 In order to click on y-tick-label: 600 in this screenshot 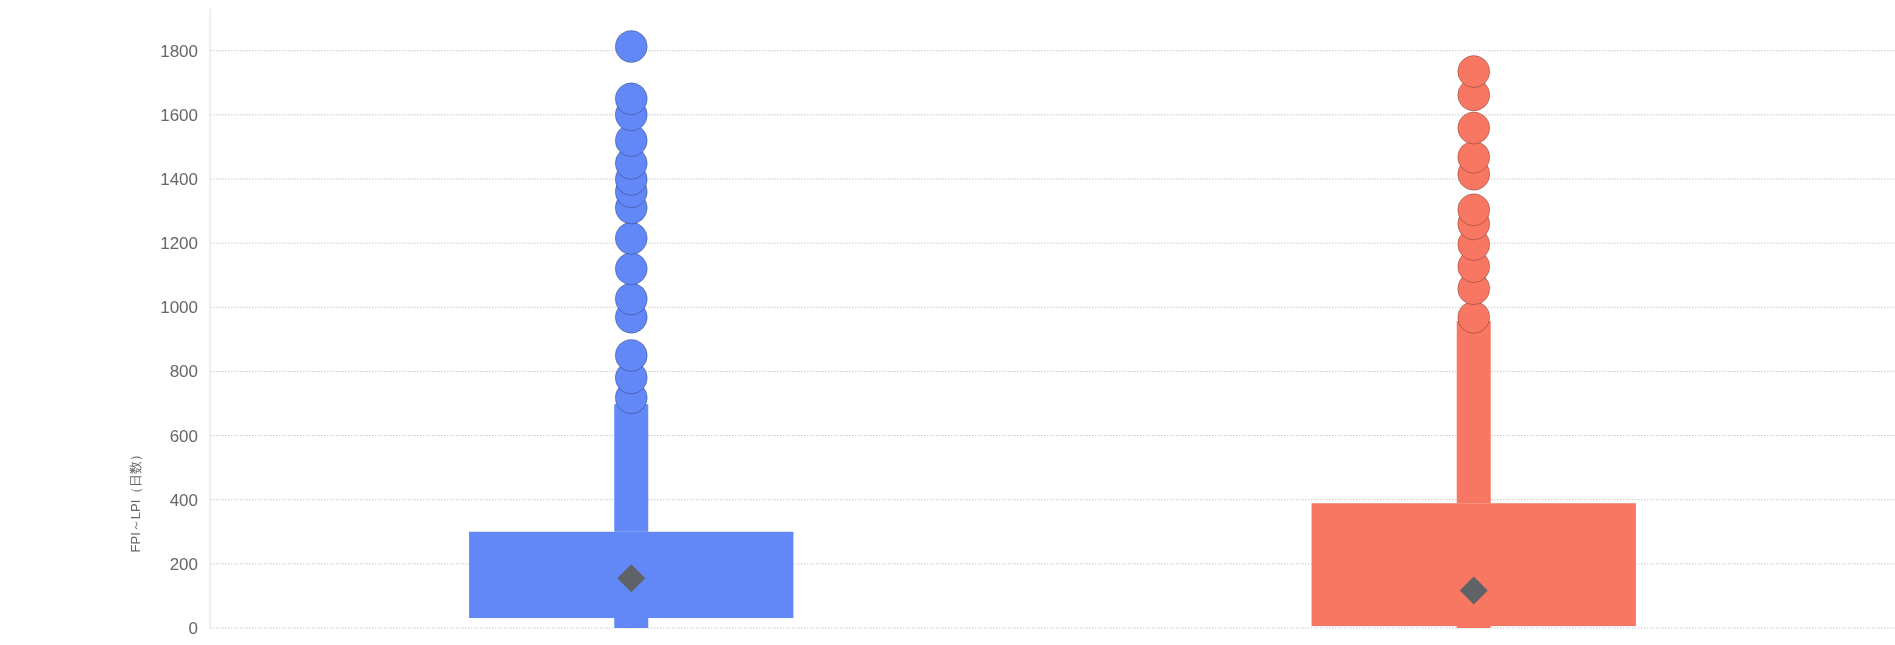, I will do `click(183, 436)`.